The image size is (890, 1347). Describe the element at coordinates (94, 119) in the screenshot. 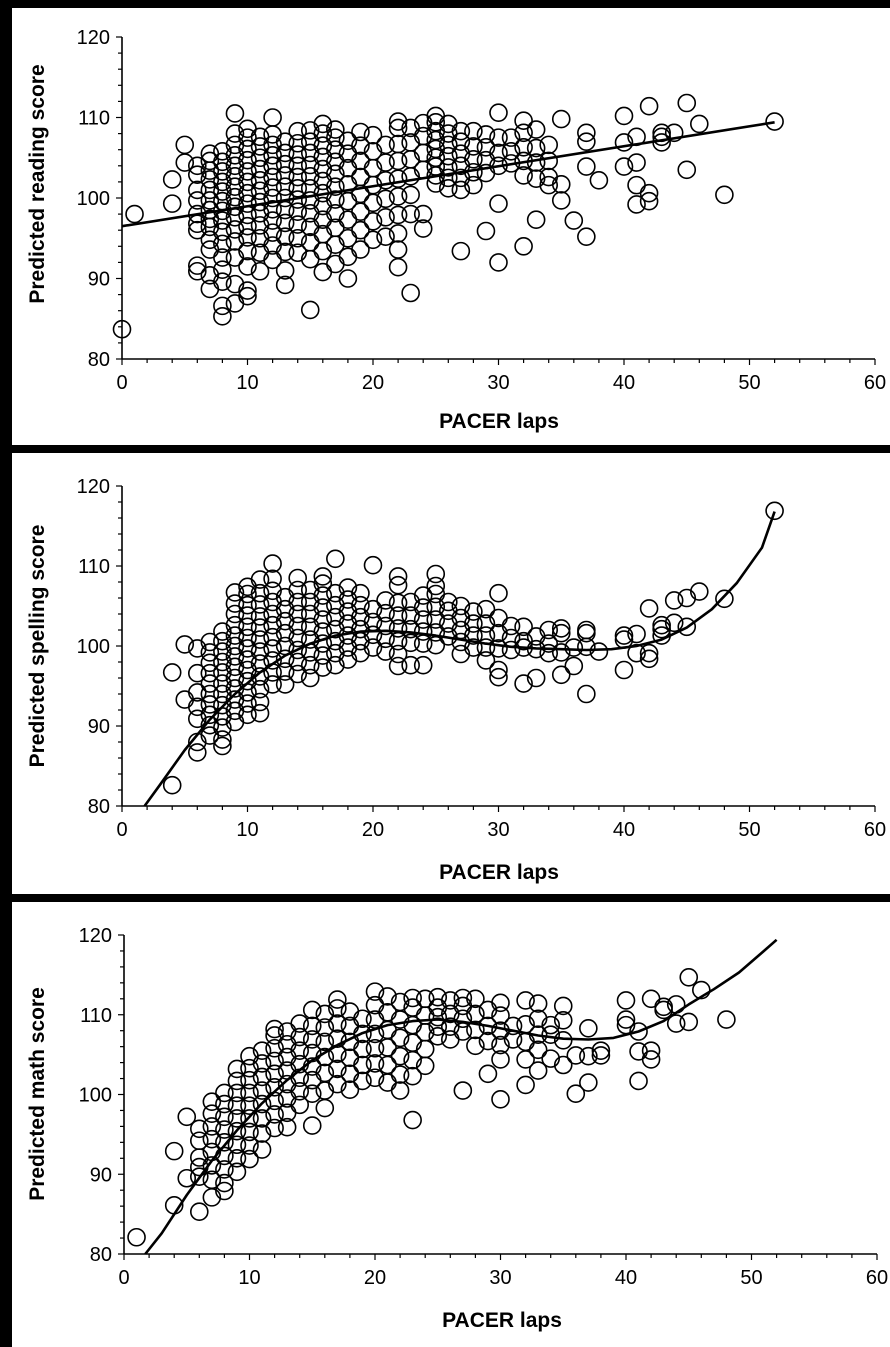

I see `y-tick-label: 110` at that location.